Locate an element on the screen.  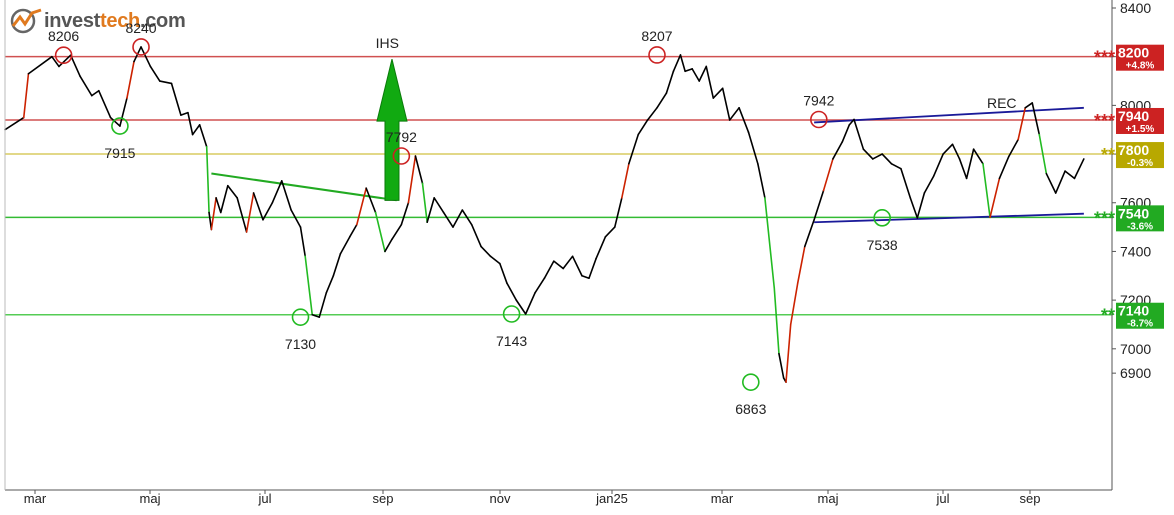
logo-suffix: .com is located at coordinates (162, 20).